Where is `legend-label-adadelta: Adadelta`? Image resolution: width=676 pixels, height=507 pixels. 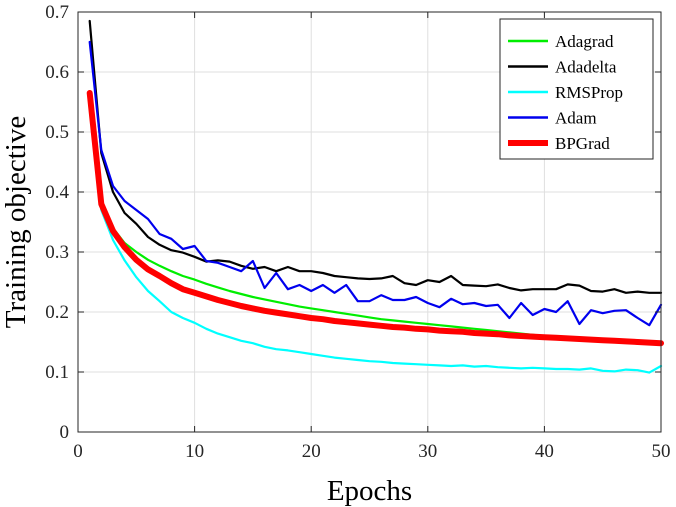
legend-label-adadelta: Adadelta is located at coordinates (586, 67).